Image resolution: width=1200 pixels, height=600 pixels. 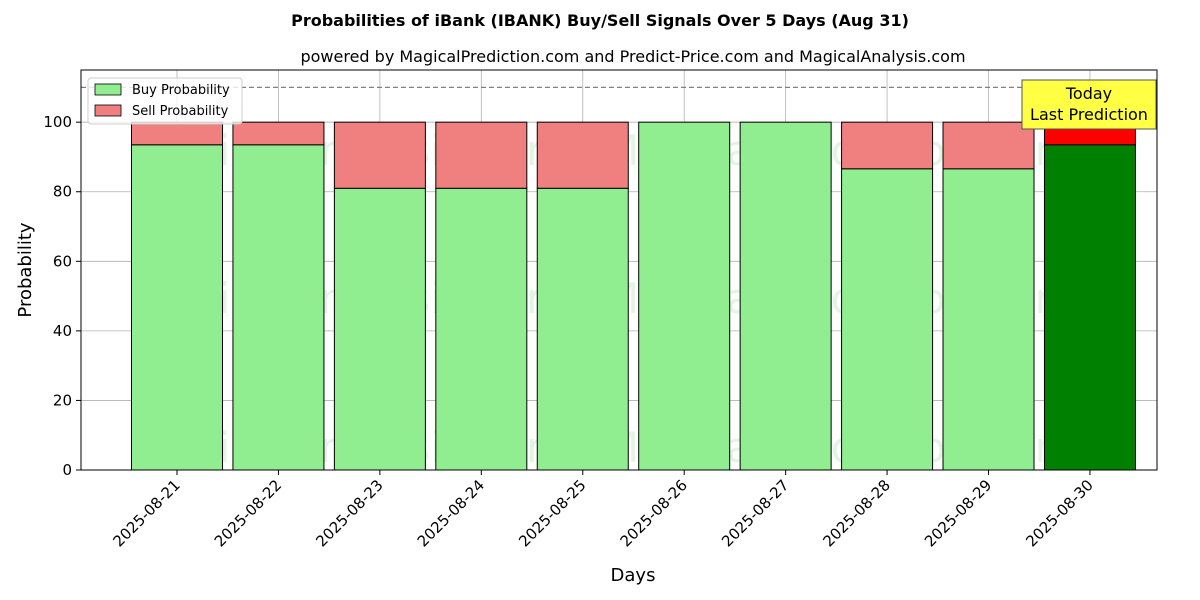 I want to click on x-tick-label: 2025-08-30, so click(x=1059, y=513).